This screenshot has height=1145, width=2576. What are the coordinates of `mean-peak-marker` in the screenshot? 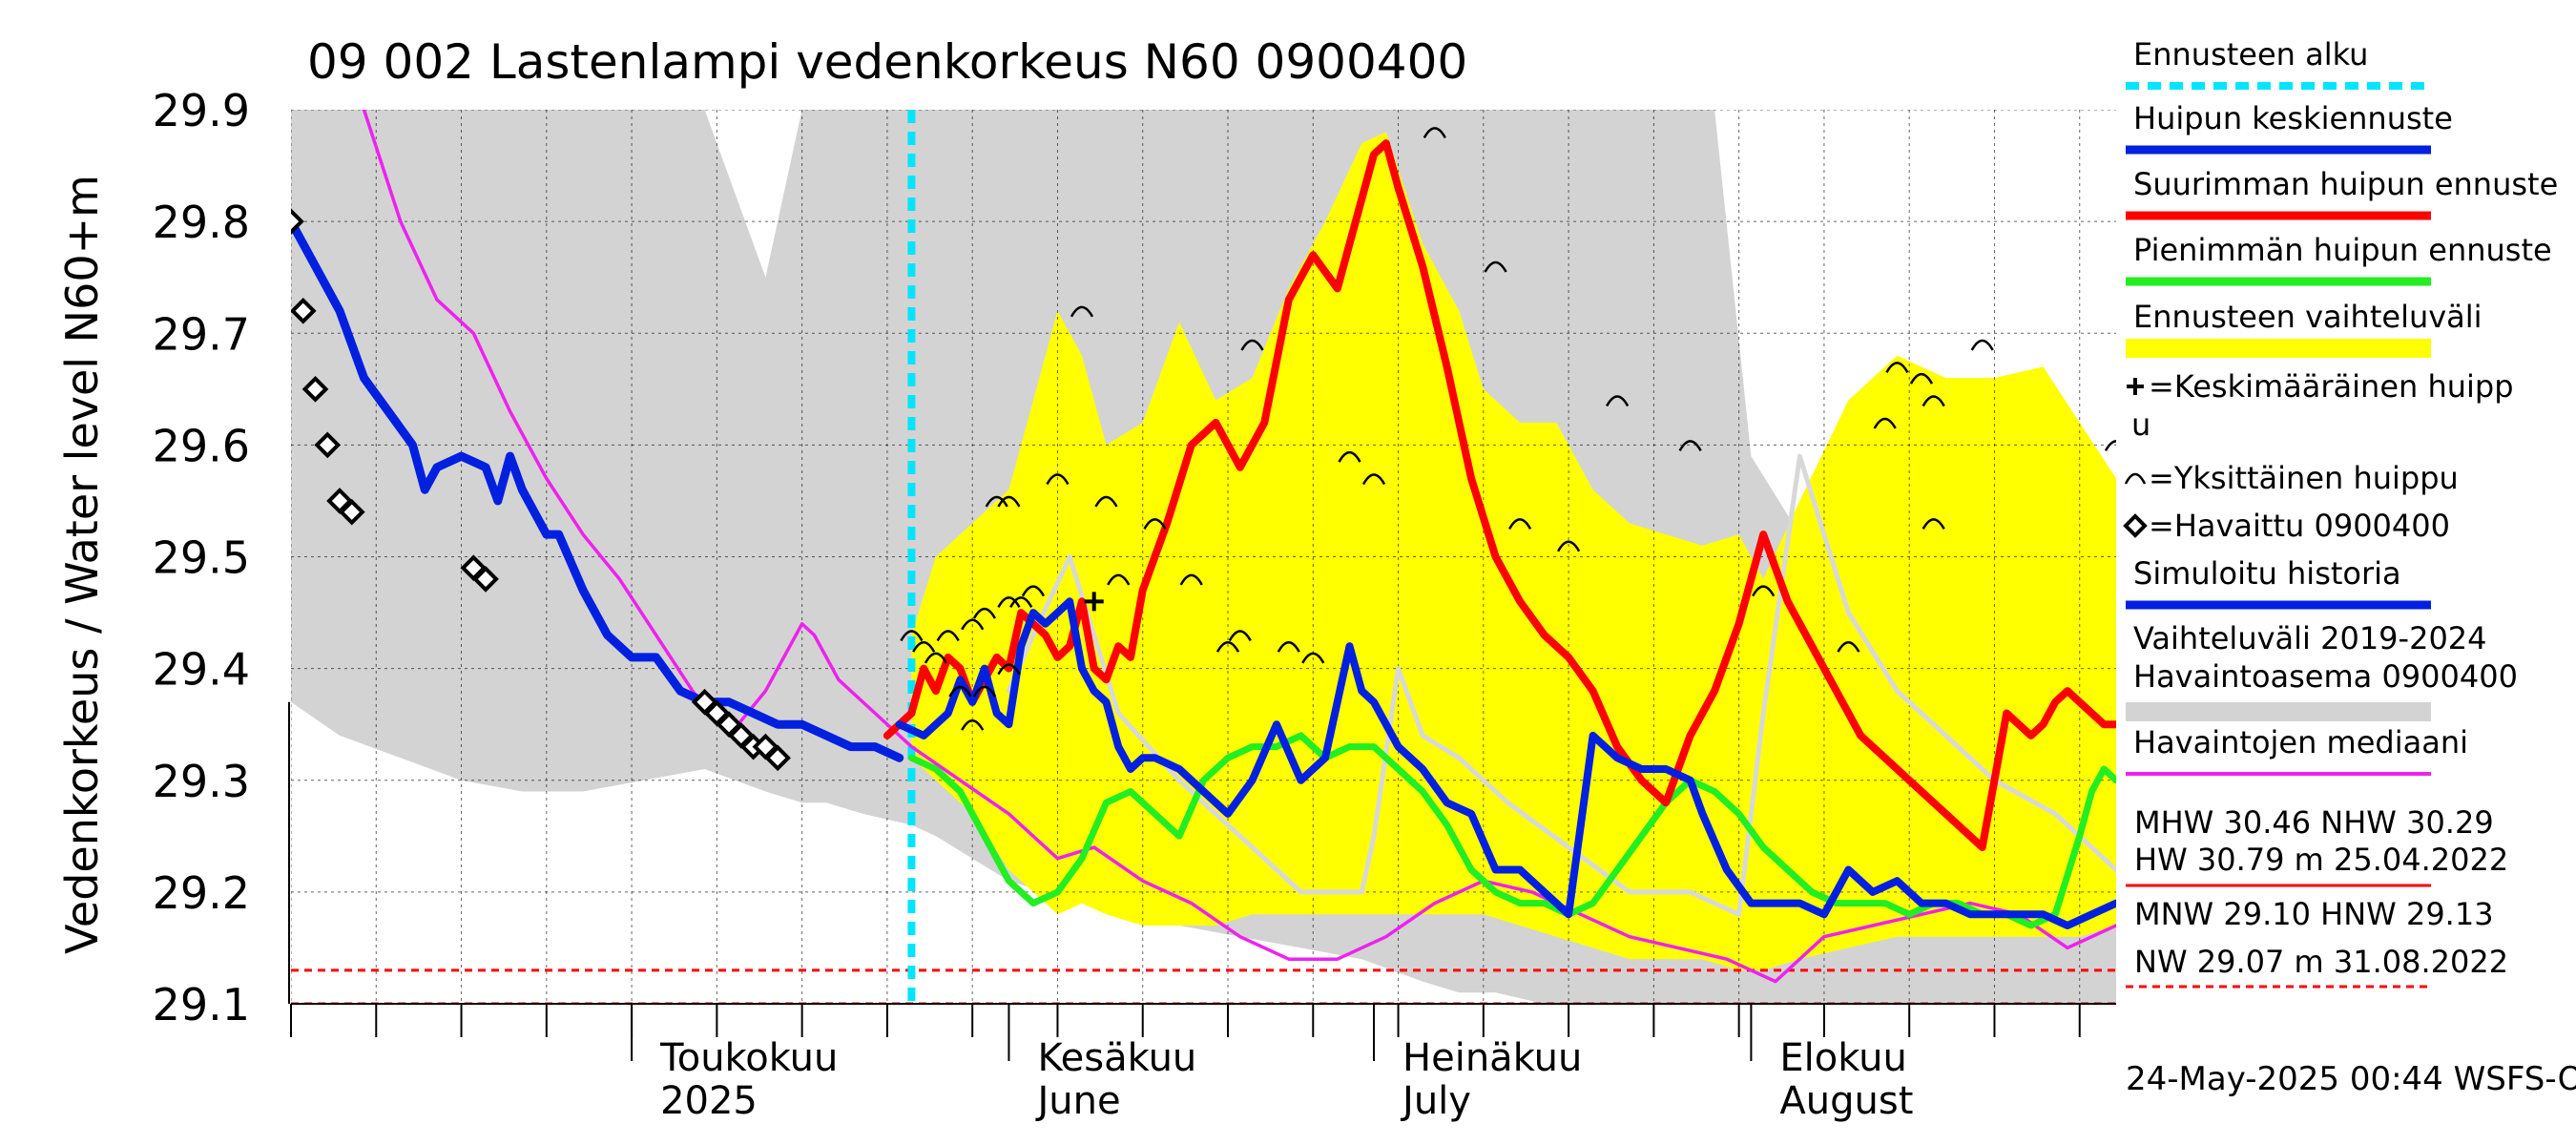 It's located at (1094, 602).